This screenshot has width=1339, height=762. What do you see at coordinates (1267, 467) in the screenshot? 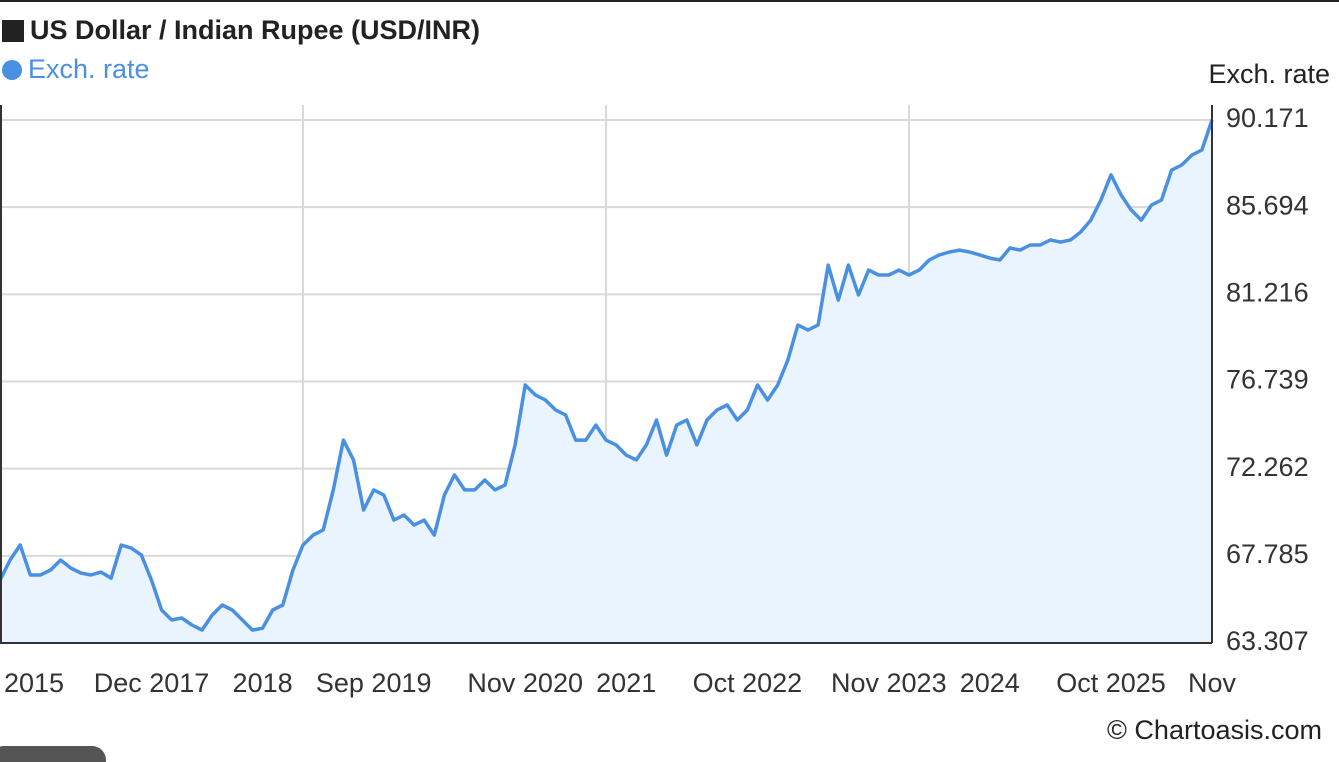
I see `y-tick-label: 72.262` at bounding box center [1267, 467].